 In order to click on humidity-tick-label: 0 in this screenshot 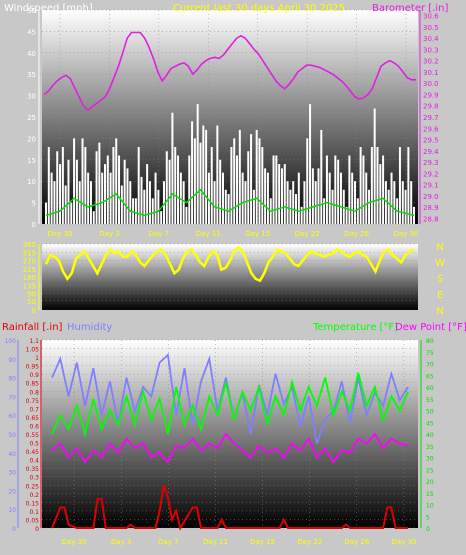, I will do `click(14, 529)`.